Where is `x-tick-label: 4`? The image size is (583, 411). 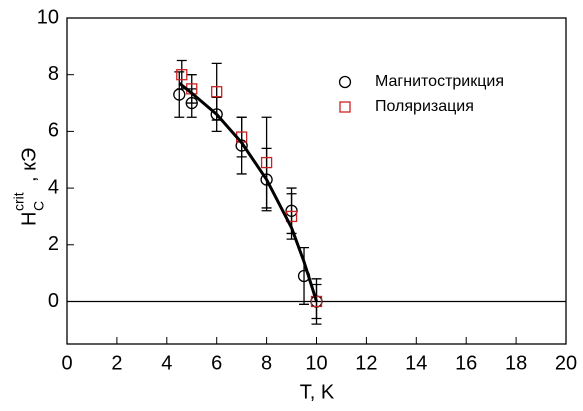 x-tick-label: 4 is located at coordinates (166, 363).